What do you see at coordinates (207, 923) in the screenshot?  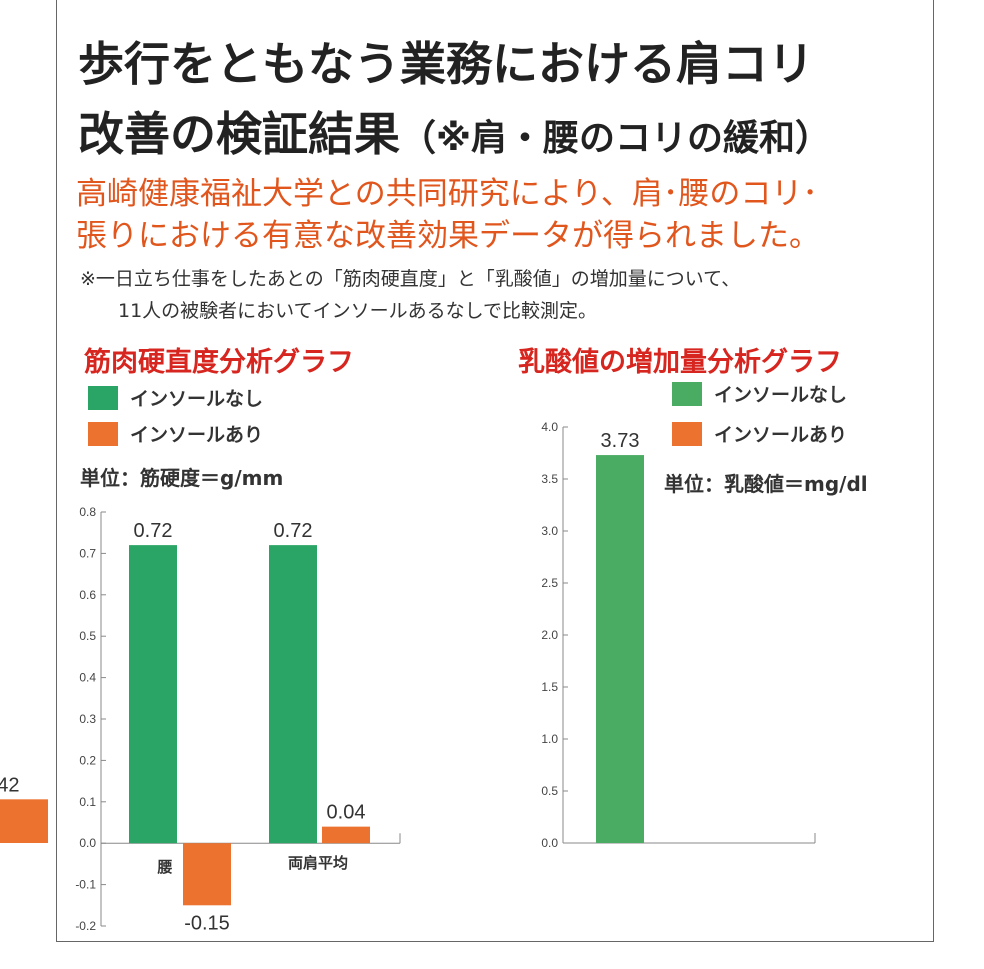 I see `data-label: -0.15` at bounding box center [207, 923].